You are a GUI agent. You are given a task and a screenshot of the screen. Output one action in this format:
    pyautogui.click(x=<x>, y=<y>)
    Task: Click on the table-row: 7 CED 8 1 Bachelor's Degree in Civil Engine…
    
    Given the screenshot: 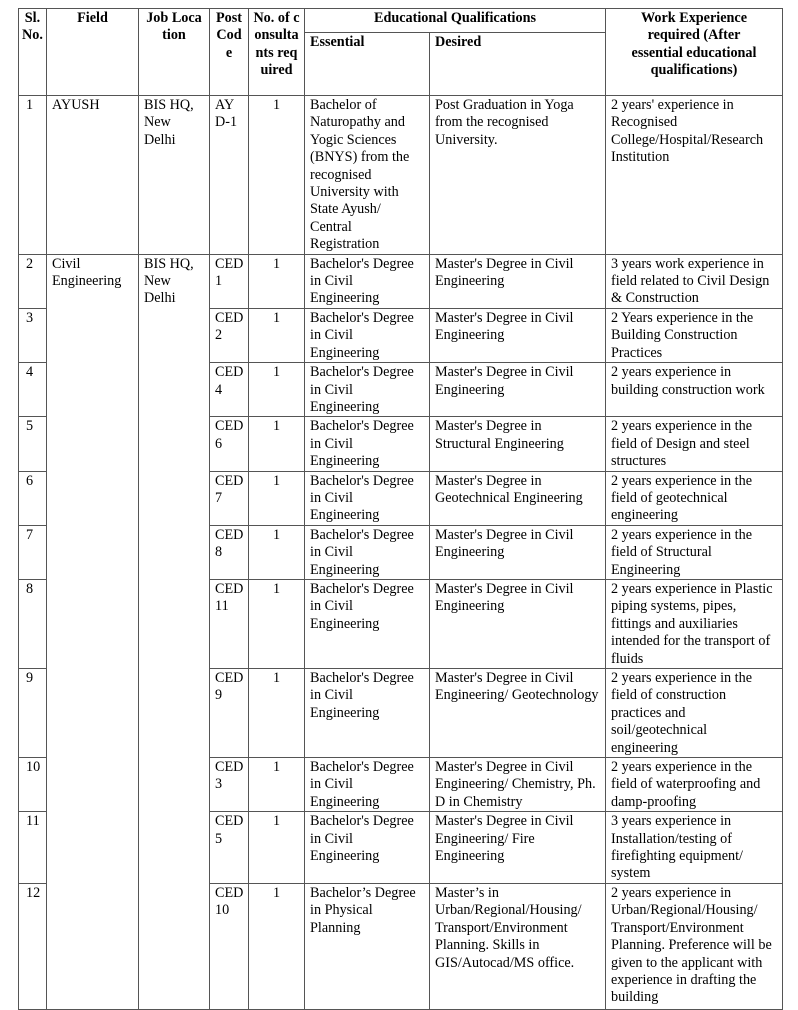 What is the action you would take?
    pyautogui.click(x=400, y=552)
    